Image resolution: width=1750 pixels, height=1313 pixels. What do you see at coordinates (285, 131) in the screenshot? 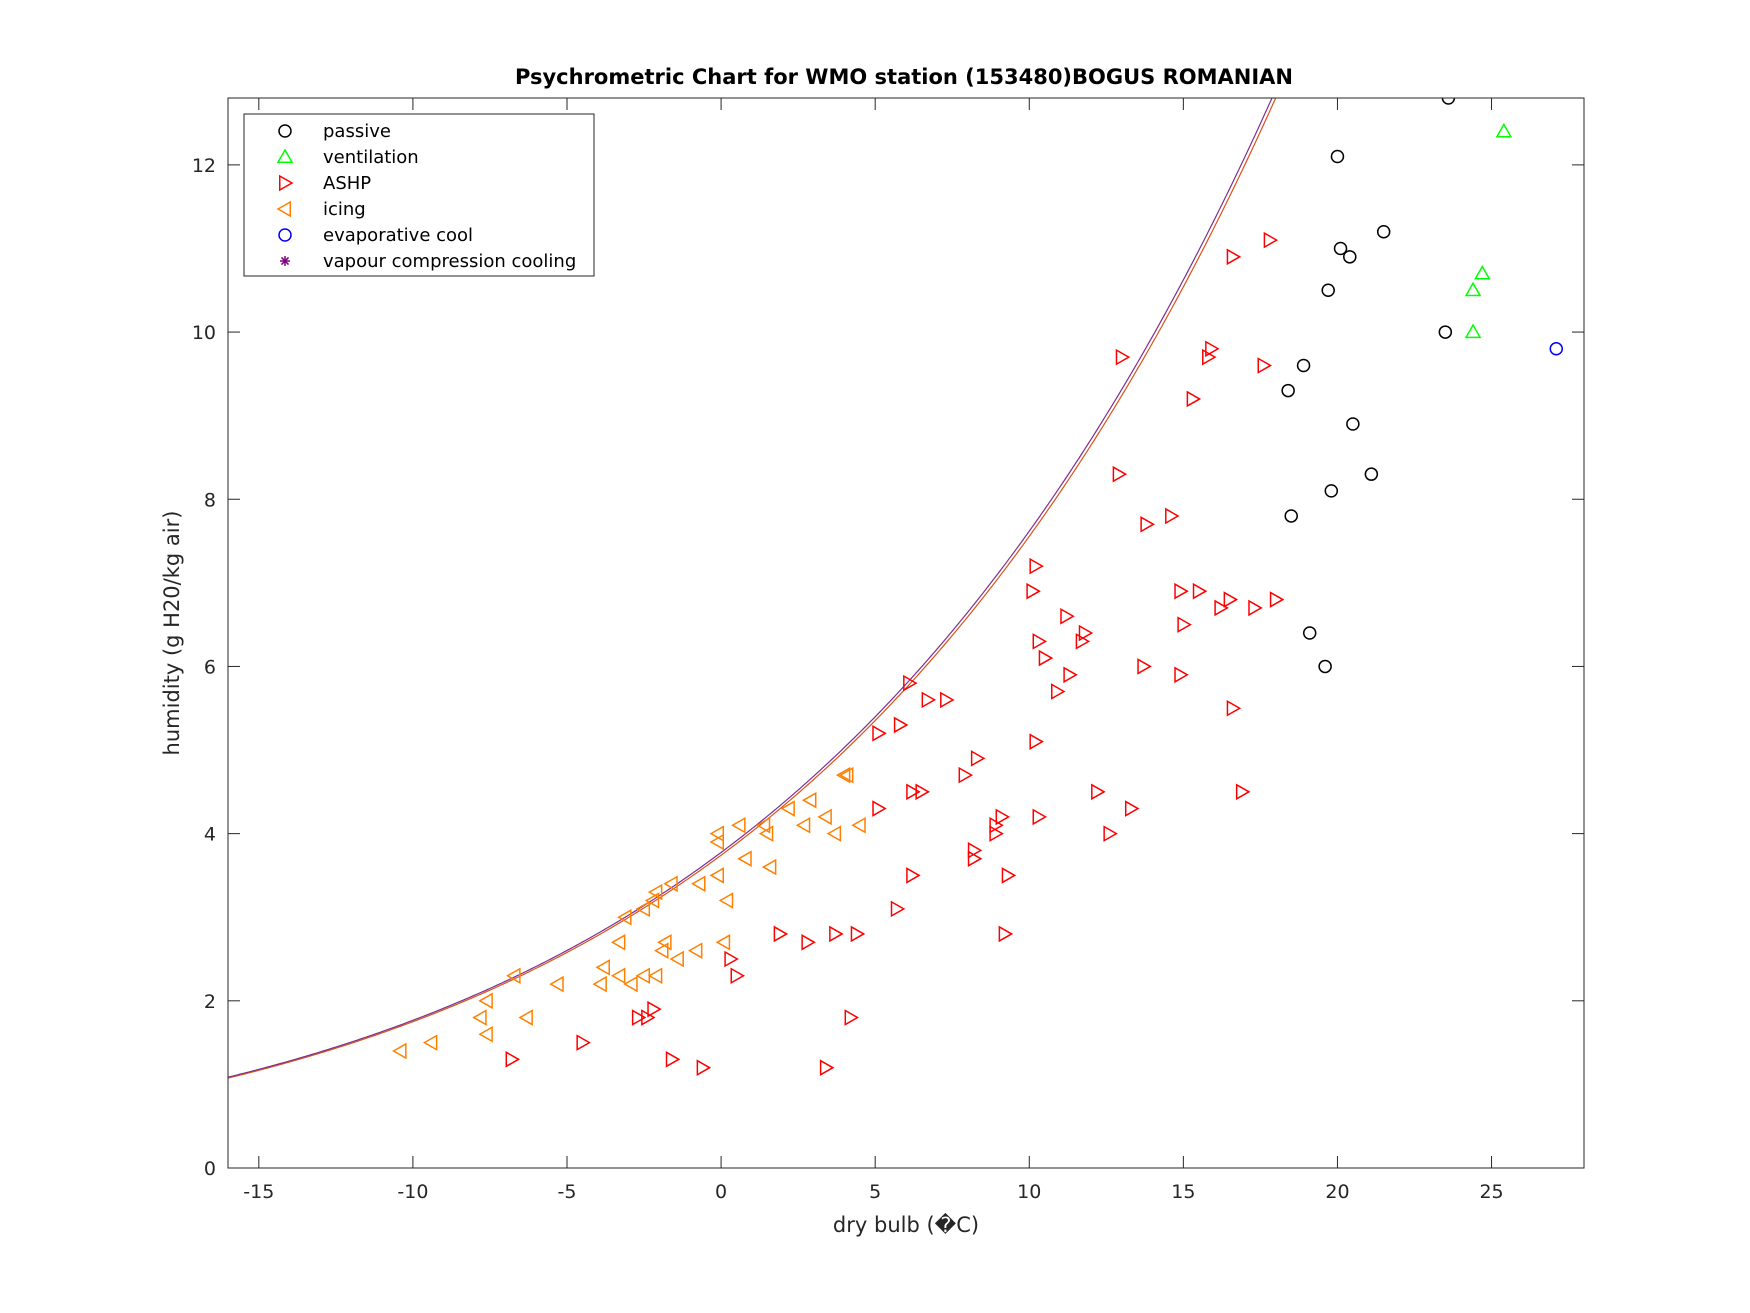
I see `legend-marker-passive` at bounding box center [285, 131].